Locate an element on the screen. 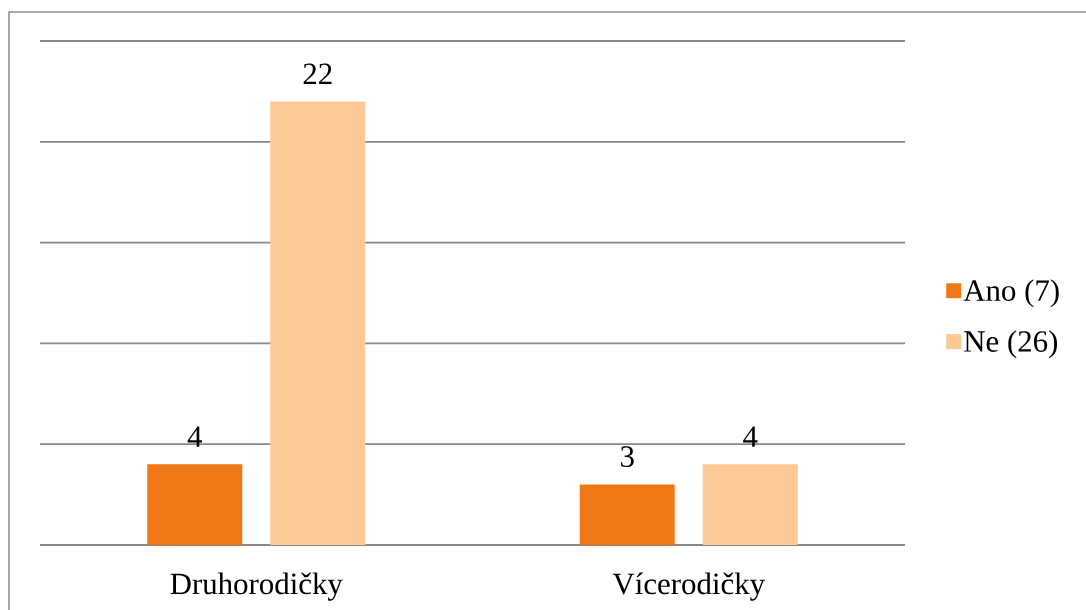  x-tick-label: Vícerodičky is located at coordinates (688, 586).